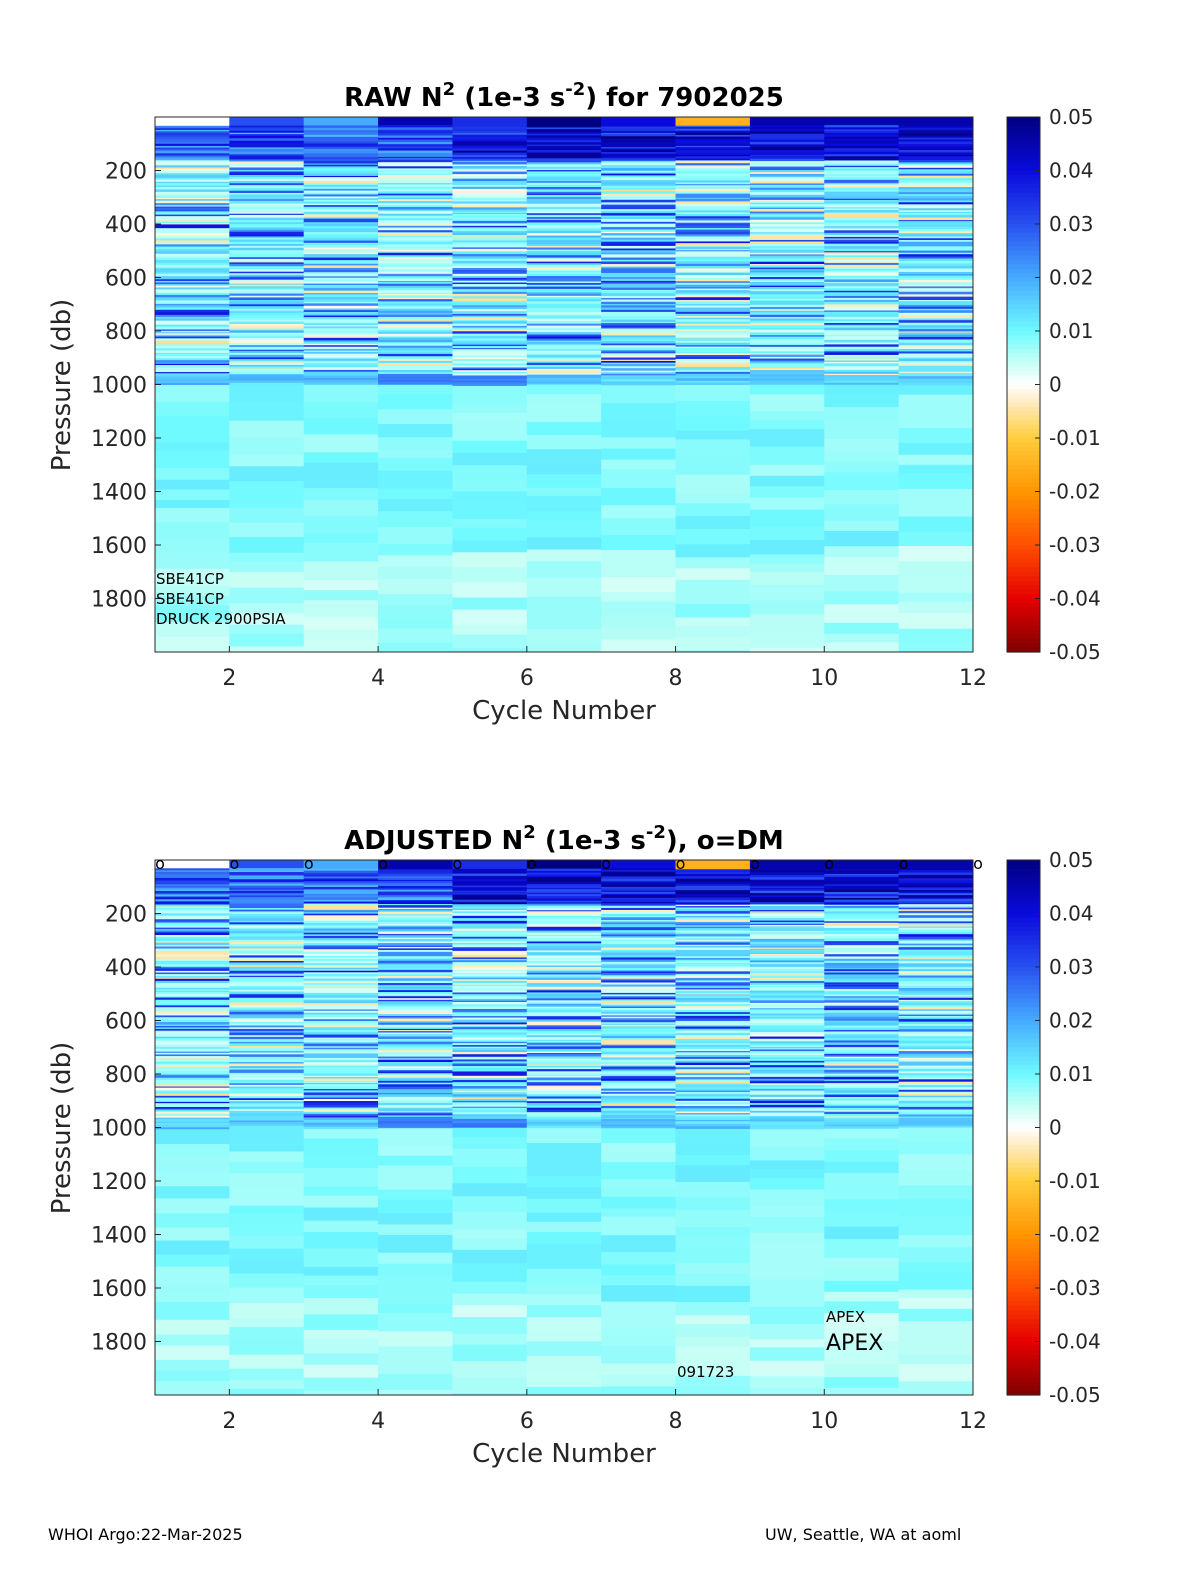  What do you see at coordinates (126, 1022) in the screenshot?
I see `y-tick-label: 600` at bounding box center [126, 1022].